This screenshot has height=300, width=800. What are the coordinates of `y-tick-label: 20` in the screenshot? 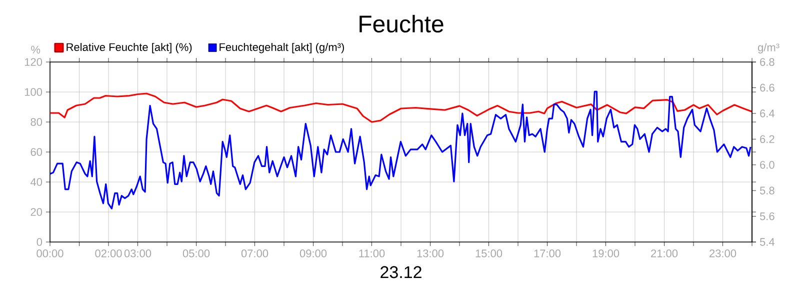 It's located at (36, 212).